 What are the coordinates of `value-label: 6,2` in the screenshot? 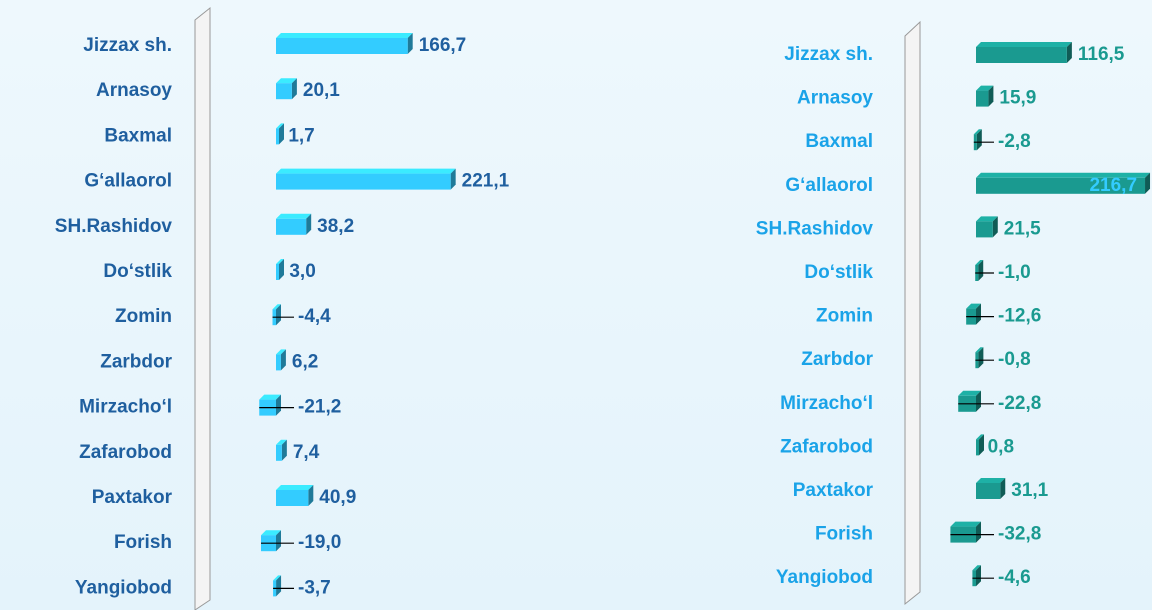 It's located at (305, 361).